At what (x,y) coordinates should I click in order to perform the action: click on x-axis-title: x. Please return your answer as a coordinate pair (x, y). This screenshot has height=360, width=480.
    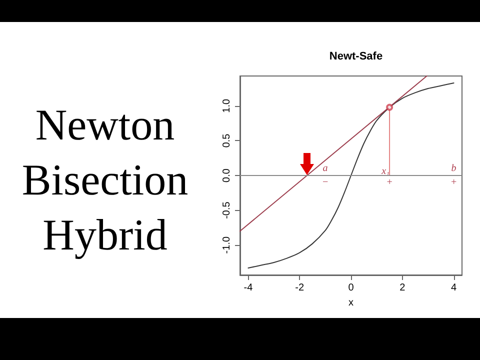
    Looking at the image, I should click on (351, 302).